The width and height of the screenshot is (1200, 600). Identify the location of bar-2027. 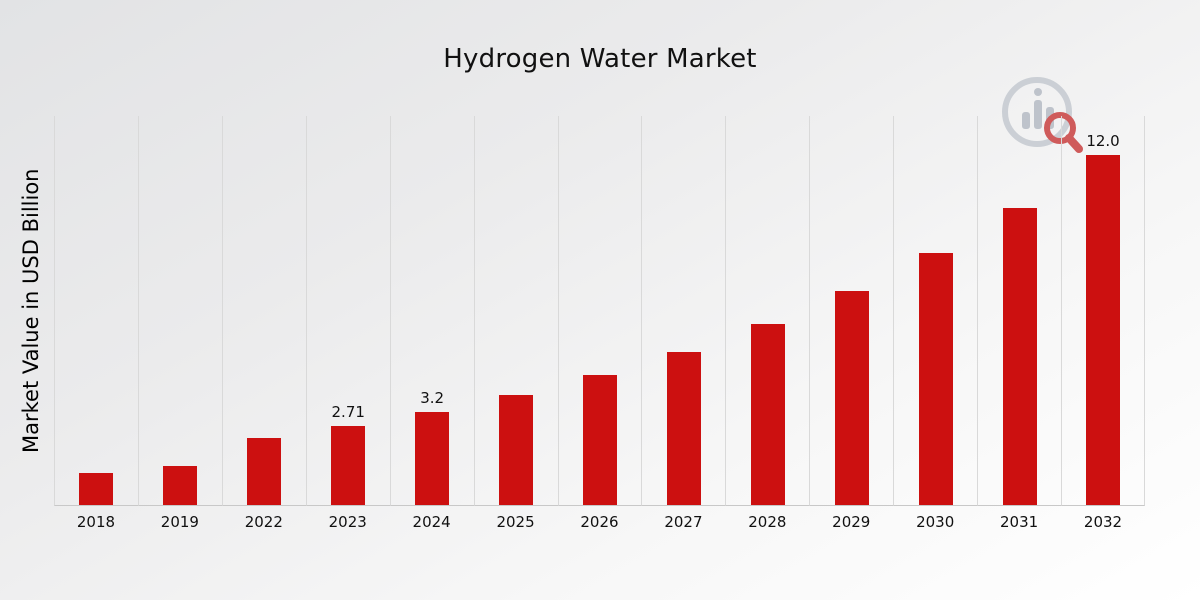
(683, 428).